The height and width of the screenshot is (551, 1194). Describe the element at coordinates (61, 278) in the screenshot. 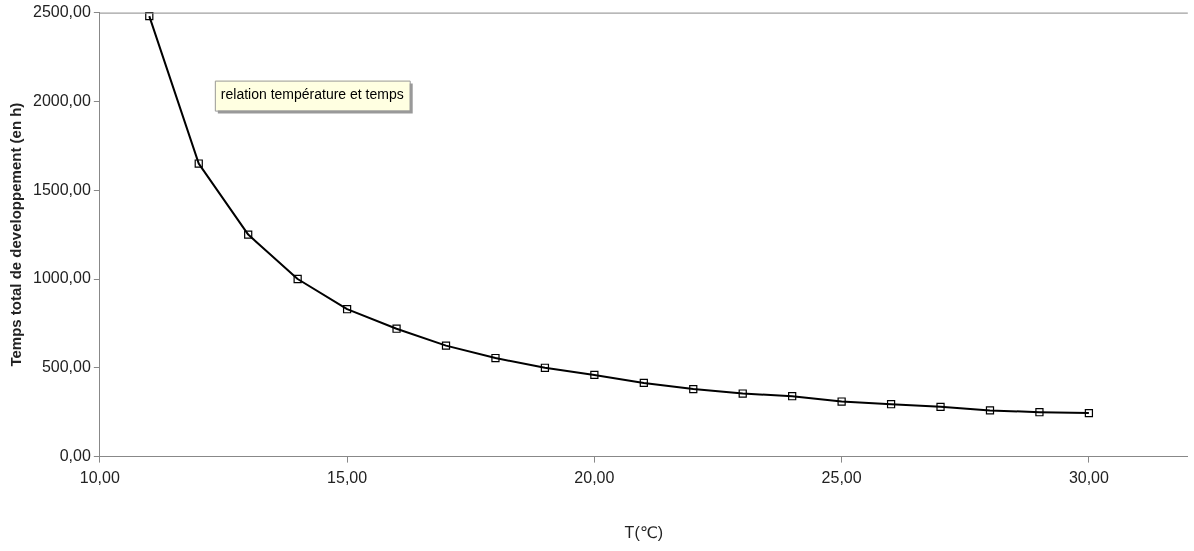

I see `y-tick-label: 1000,00` at that location.